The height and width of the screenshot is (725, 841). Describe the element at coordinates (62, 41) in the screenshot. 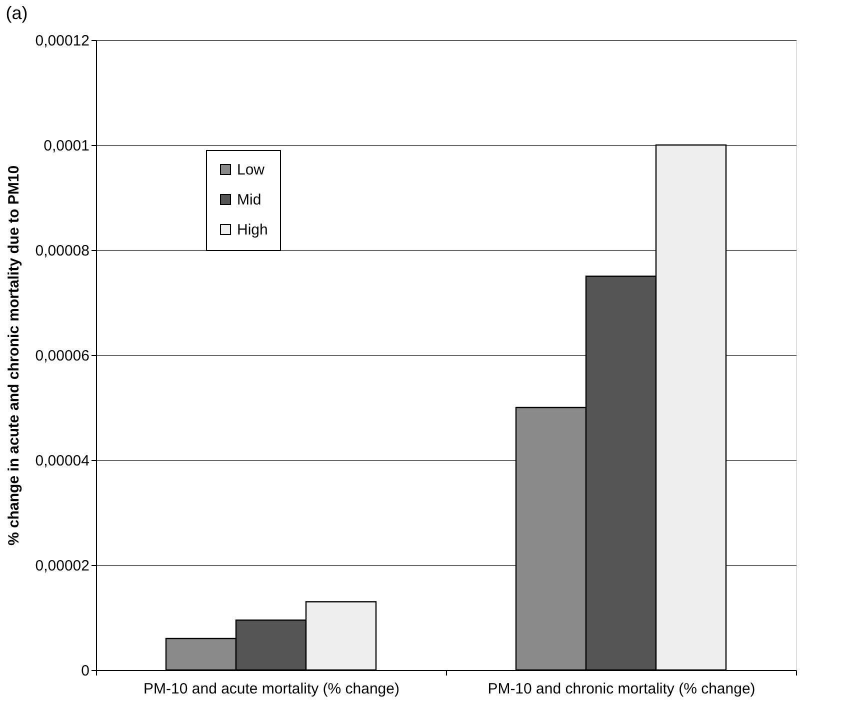

I see `y-tick-label: 0,00012` at that location.